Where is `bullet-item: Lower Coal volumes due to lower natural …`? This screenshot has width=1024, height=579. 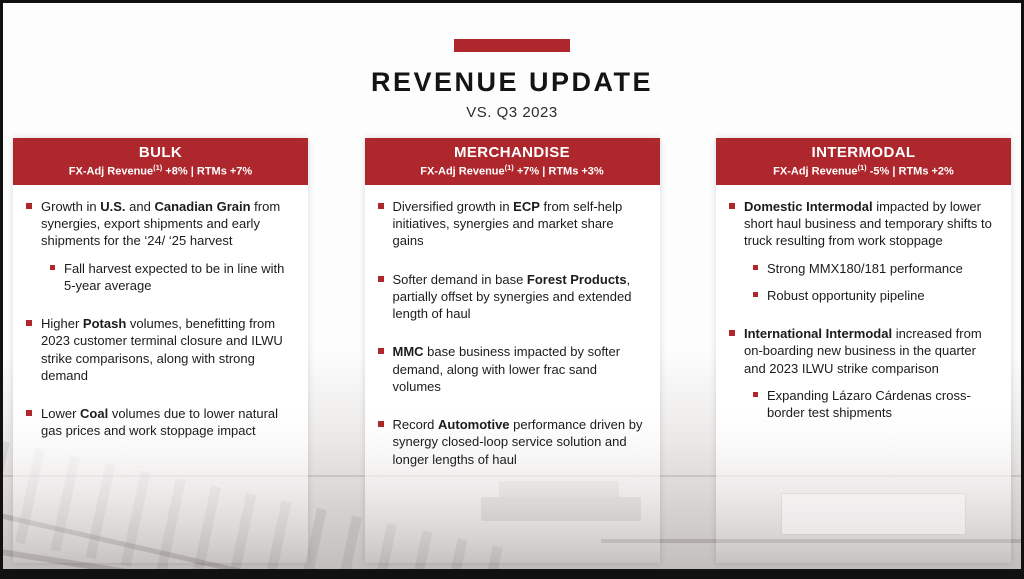 bullet-item: Lower Coal volumes due to lower natural … is located at coordinates (161, 422).